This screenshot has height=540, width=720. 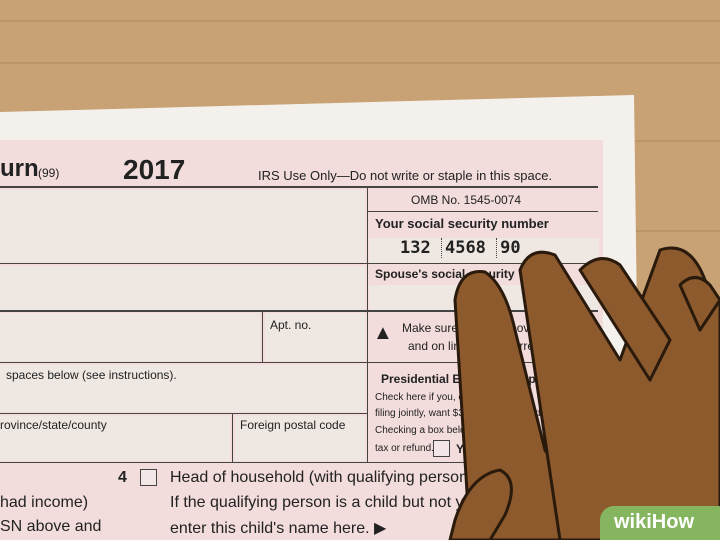 What do you see at coordinates (441, 448) in the screenshot?
I see `campaign-you-checkbox` at bounding box center [441, 448].